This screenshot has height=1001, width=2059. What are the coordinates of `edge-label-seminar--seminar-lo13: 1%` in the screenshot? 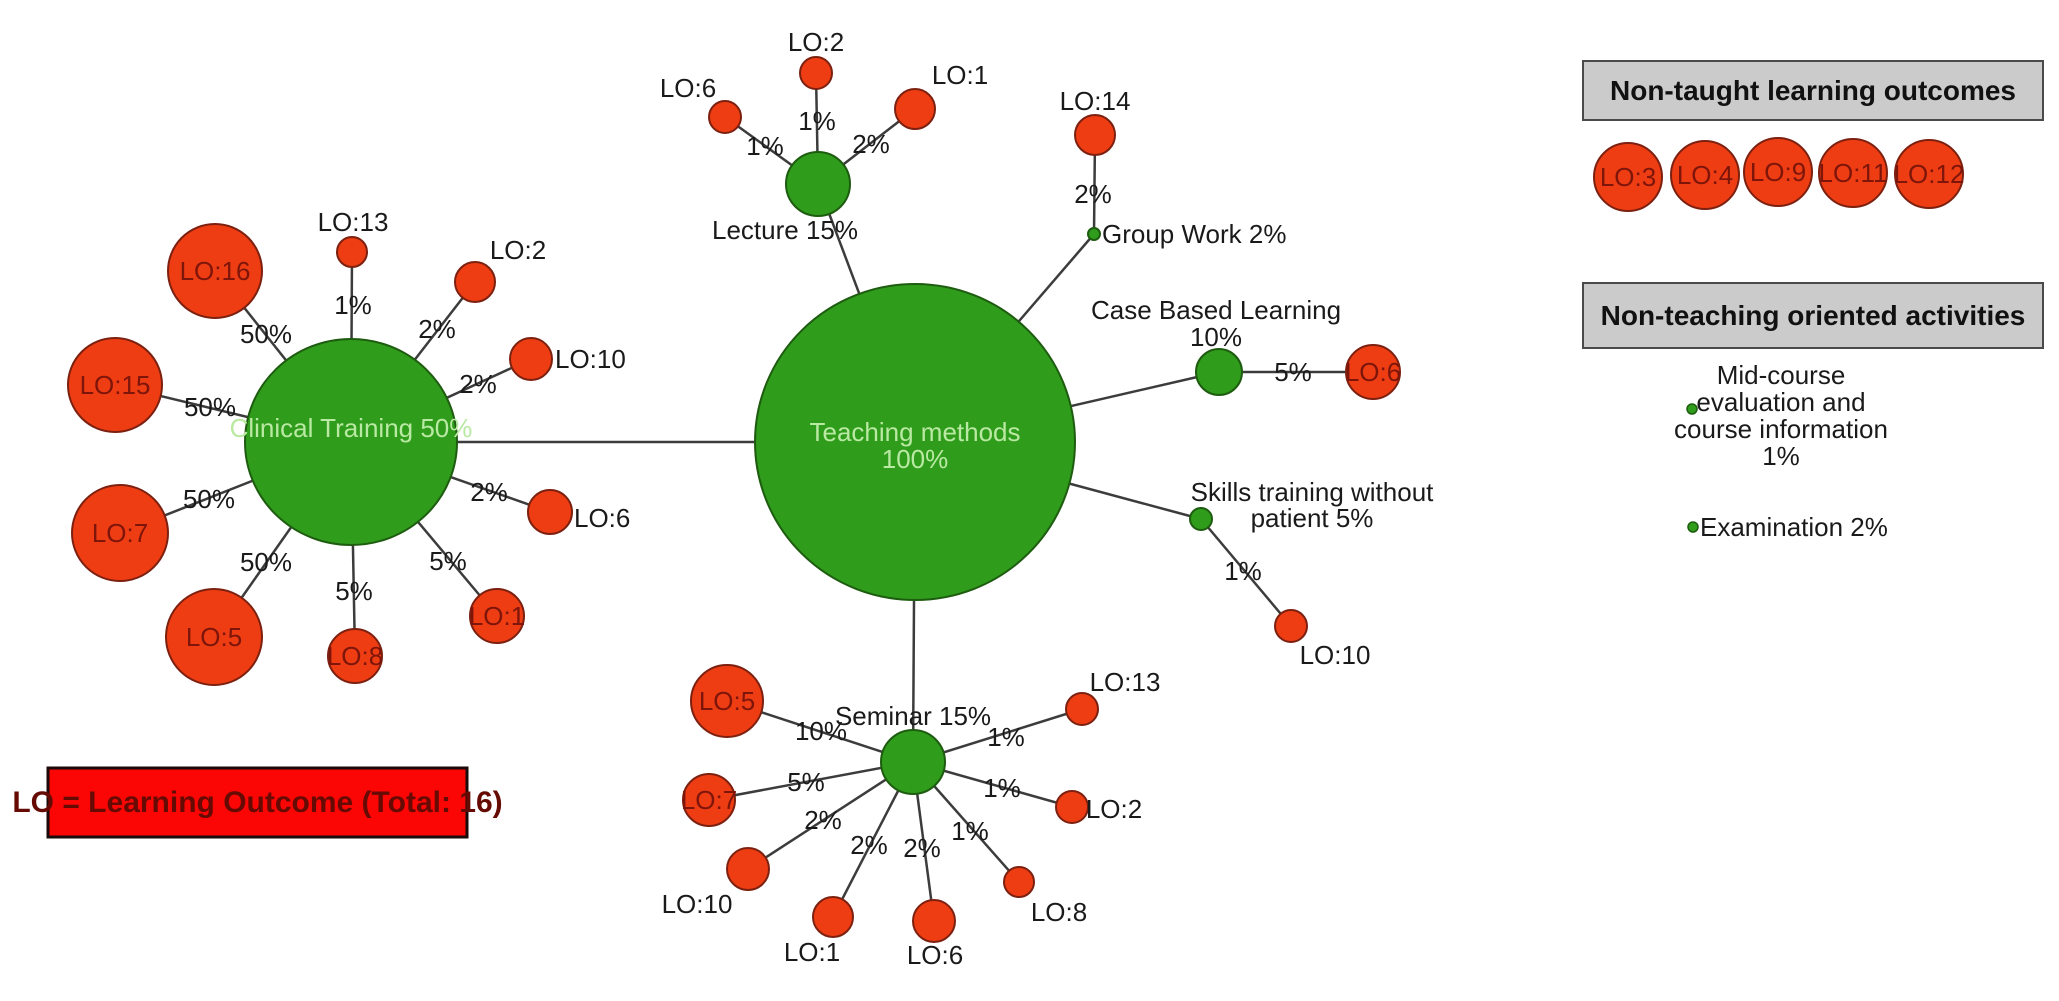 It's located at (1006, 737).